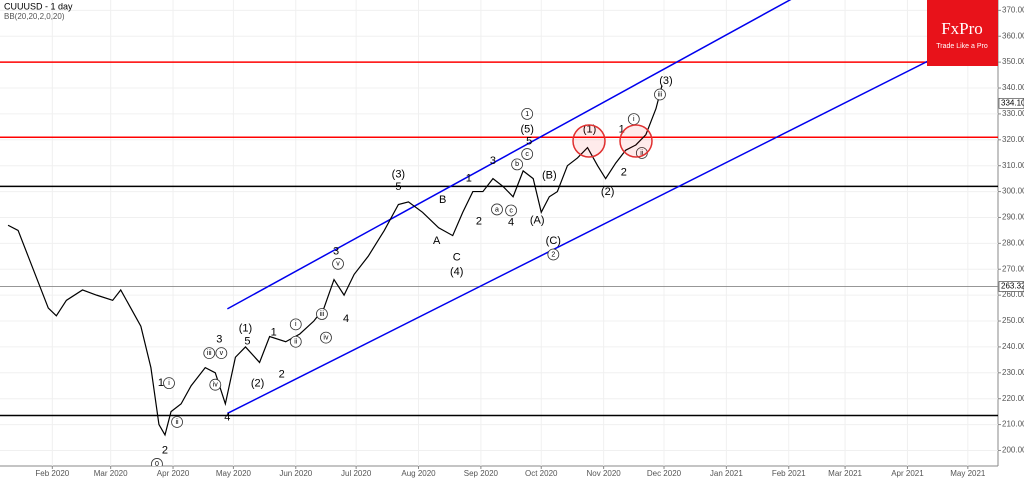  What do you see at coordinates (1013, 139) in the screenshot?
I see `y-tick-label: 320.00` at bounding box center [1013, 139].